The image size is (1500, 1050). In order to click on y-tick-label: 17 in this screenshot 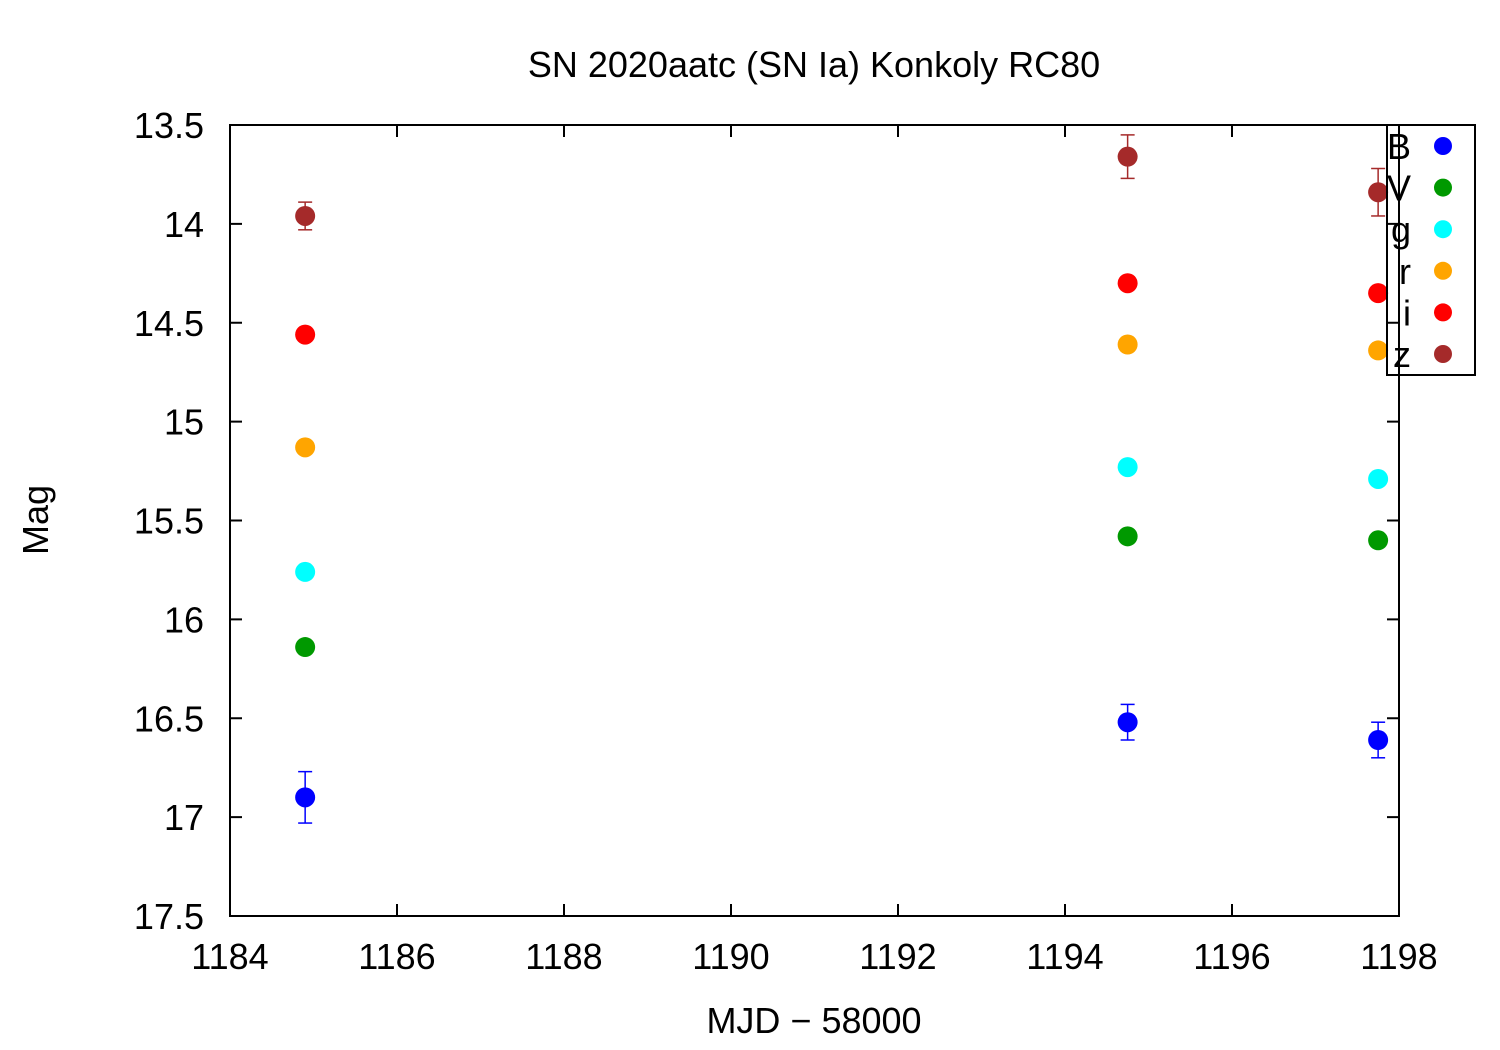, I will do `click(184, 817)`.